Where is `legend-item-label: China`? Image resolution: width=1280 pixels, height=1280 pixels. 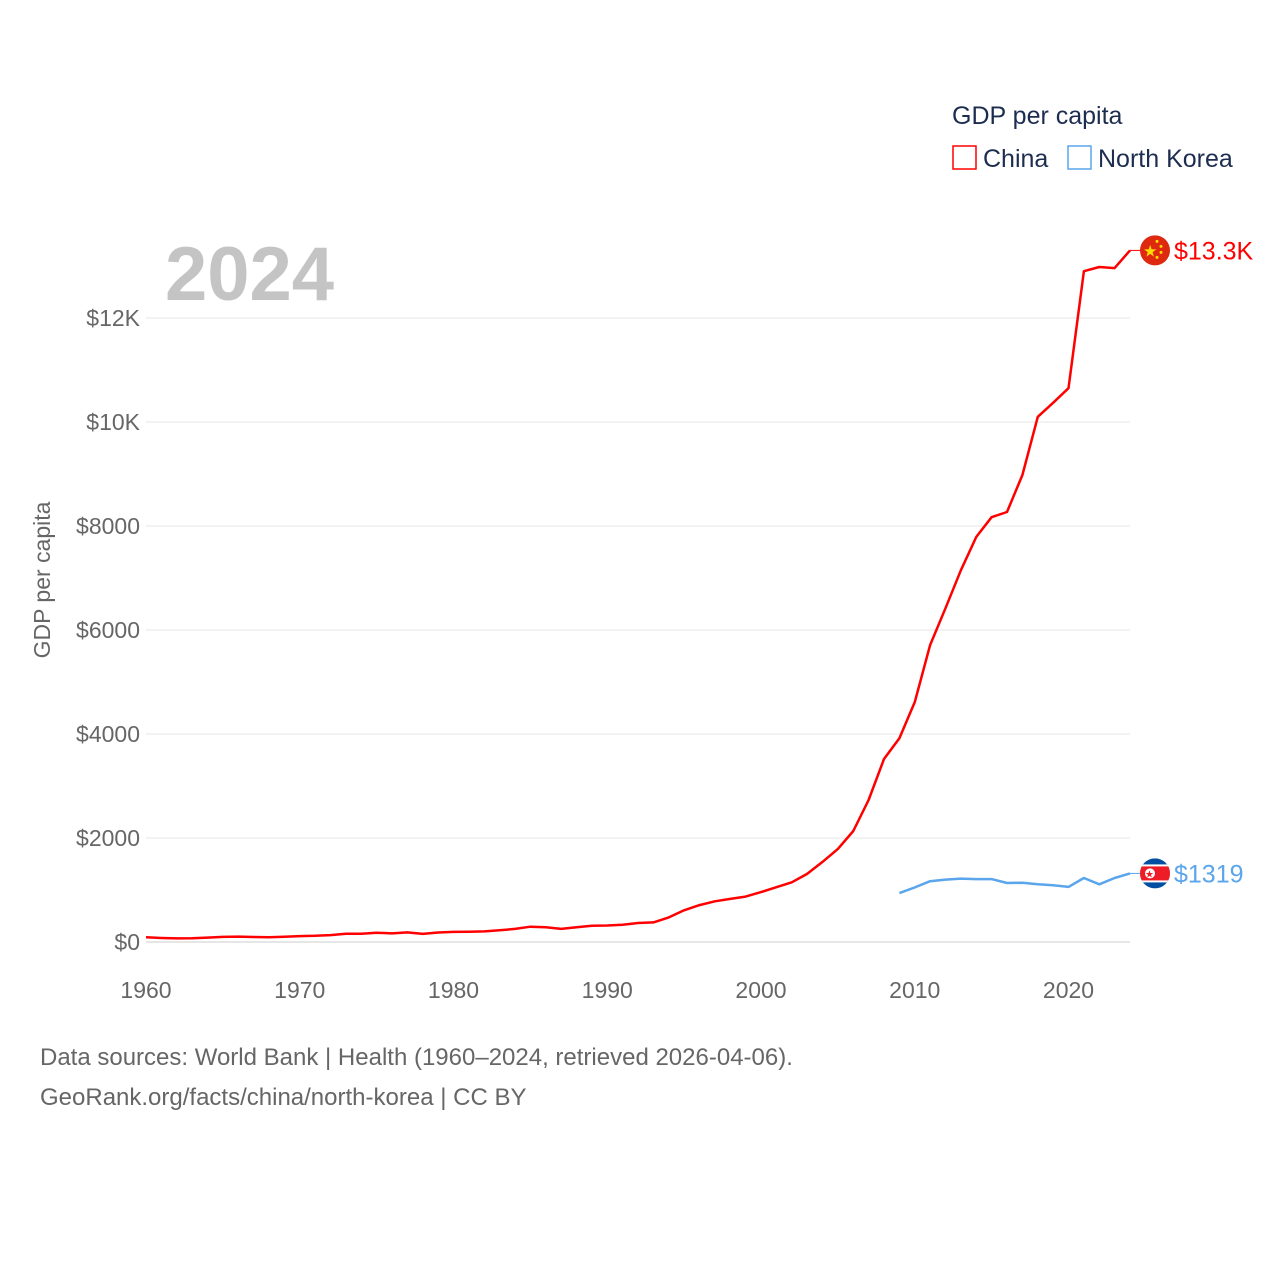 legend-item-label: China is located at coordinates (1015, 159).